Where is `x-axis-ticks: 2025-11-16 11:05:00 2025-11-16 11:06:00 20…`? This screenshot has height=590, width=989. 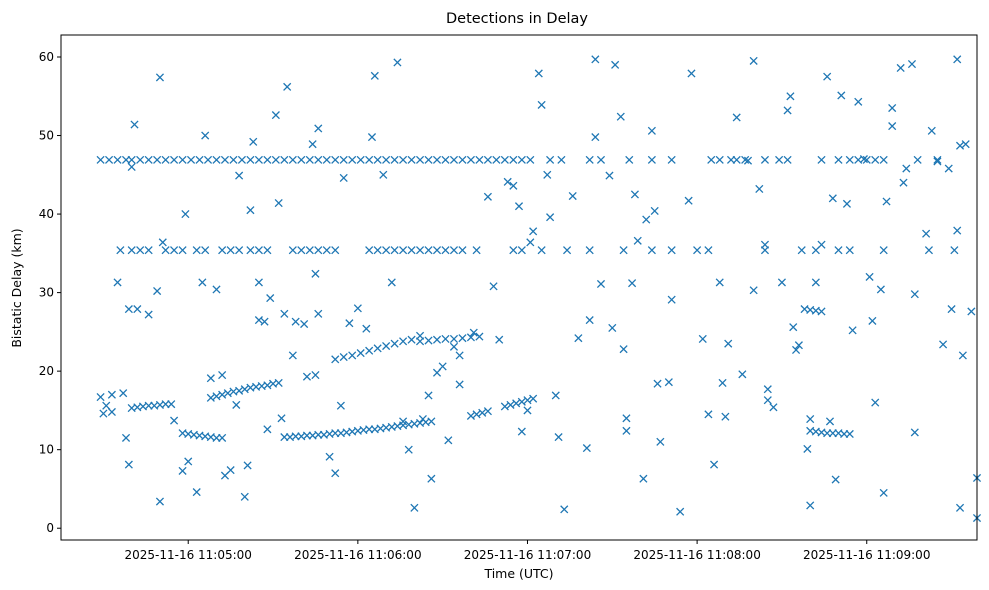
x-axis-ticks: 2025-11-16 11:05:00 2025-11-16 11:06:00 20… is located at coordinates (527, 551).